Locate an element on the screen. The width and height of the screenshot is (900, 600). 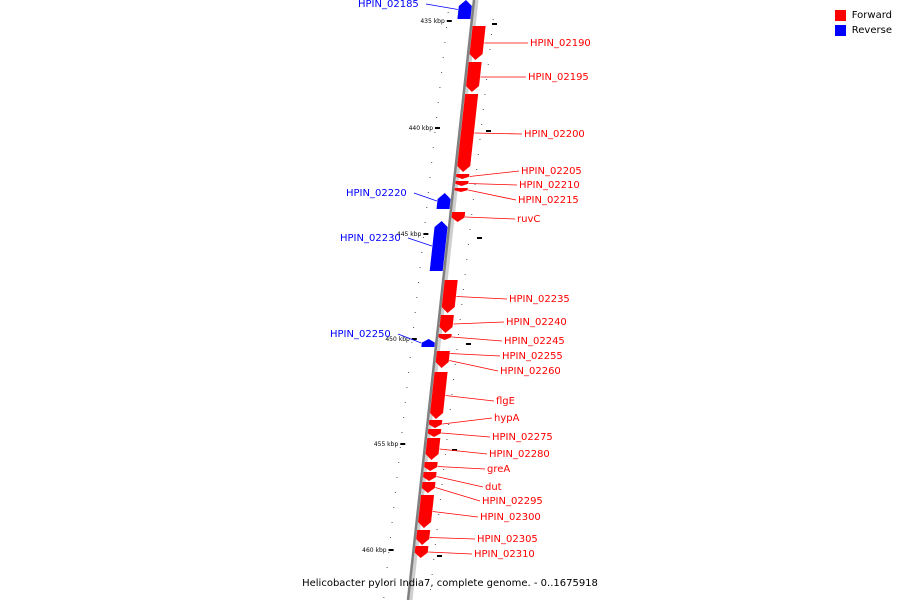
gene-label: HPIN_02275 is located at coordinates (522, 437).